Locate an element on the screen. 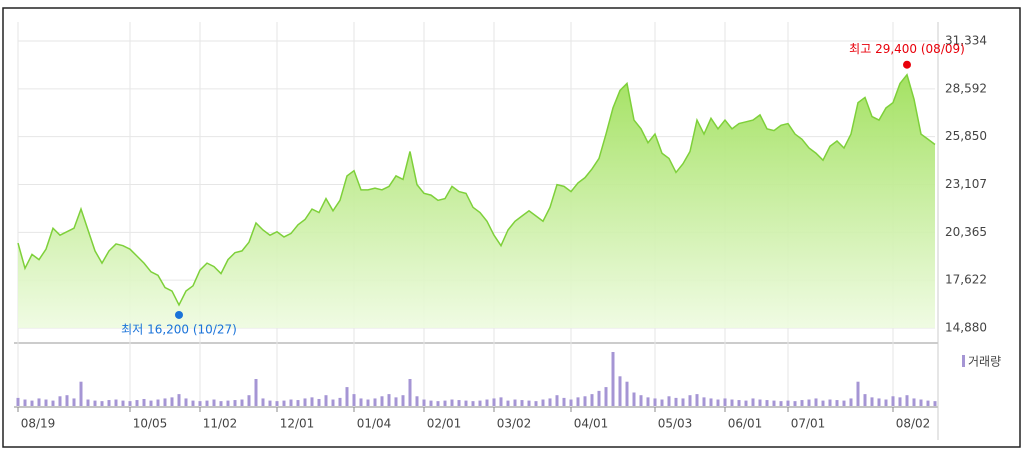 The image size is (1024, 452). x-tick-label: 06/01 is located at coordinates (745, 424).